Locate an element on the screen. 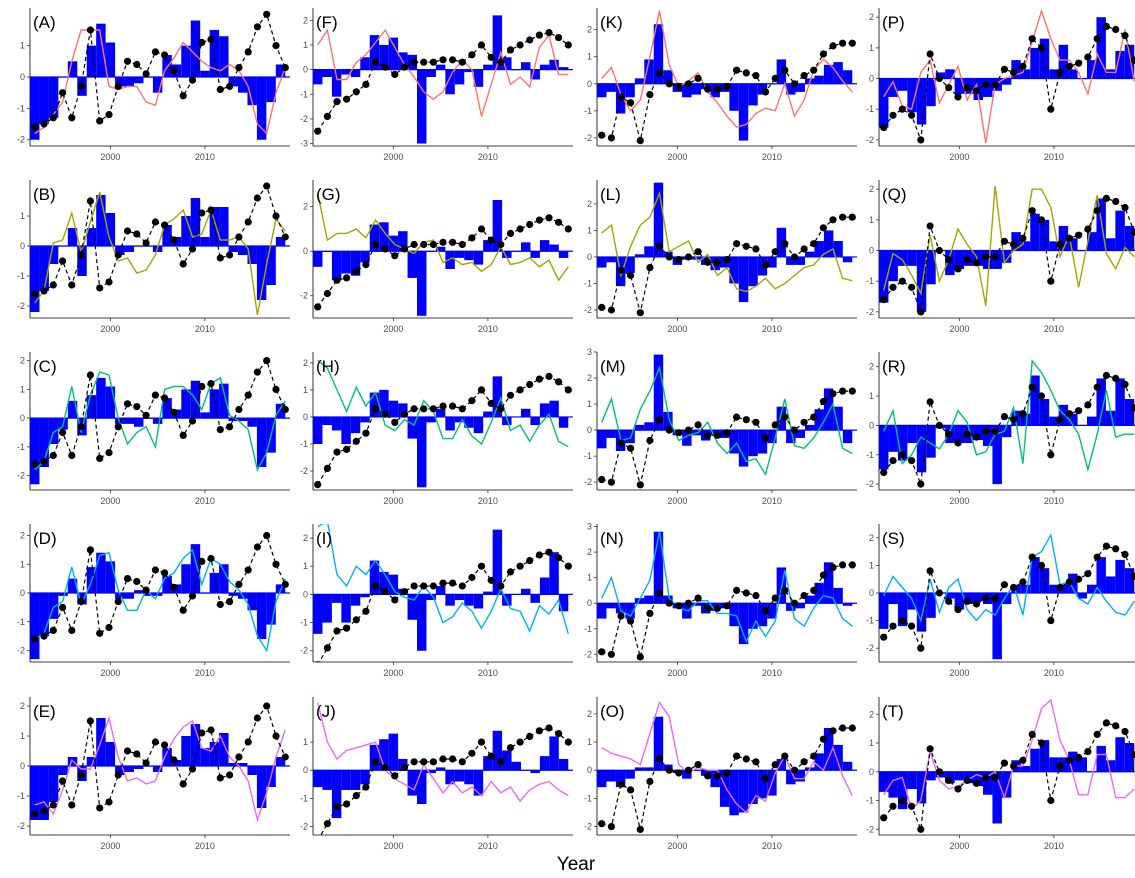  y-tick-label: -3 is located at coordinates (304, 144).